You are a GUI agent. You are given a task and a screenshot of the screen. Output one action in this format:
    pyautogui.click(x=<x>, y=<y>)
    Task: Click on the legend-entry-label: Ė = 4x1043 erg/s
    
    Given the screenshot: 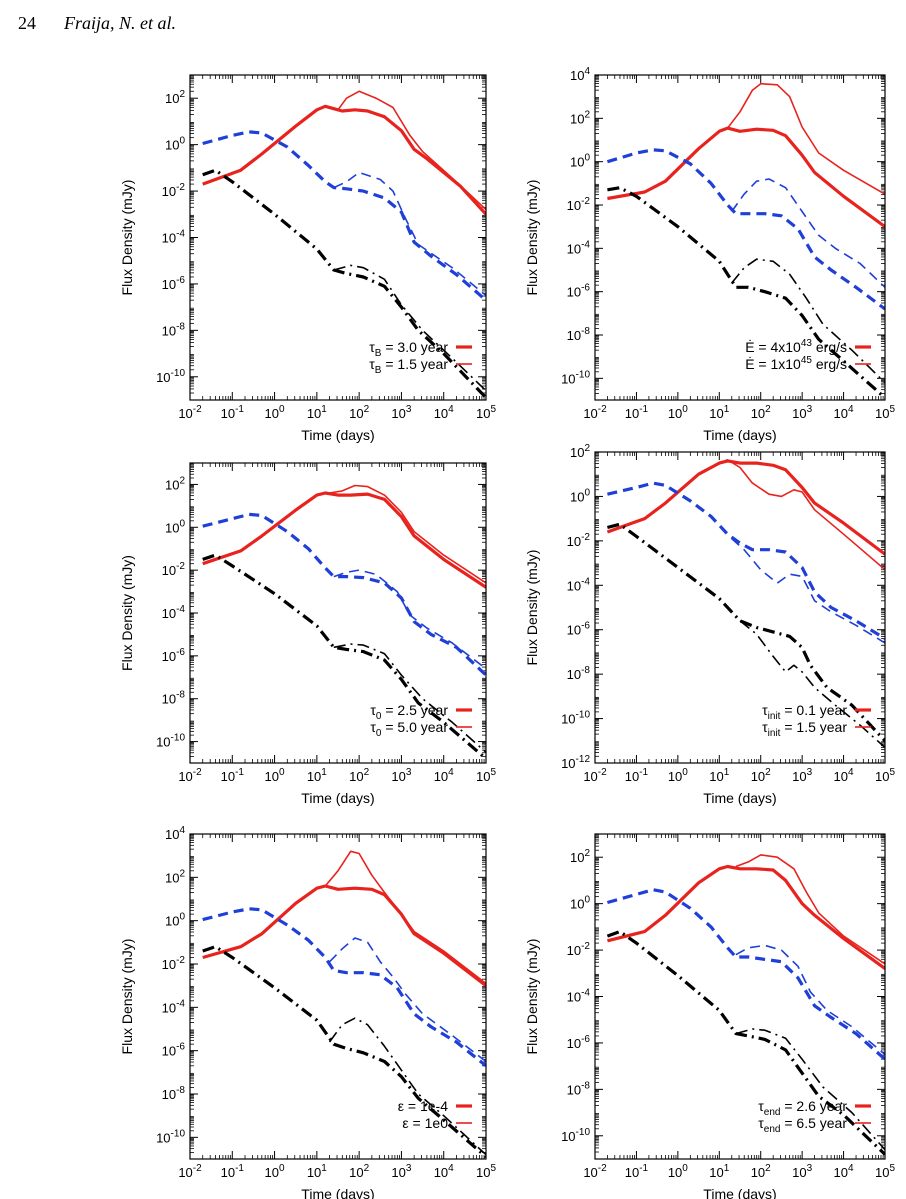 What is the action you would take?
    pyautogui.click(x=796, y=346)
    